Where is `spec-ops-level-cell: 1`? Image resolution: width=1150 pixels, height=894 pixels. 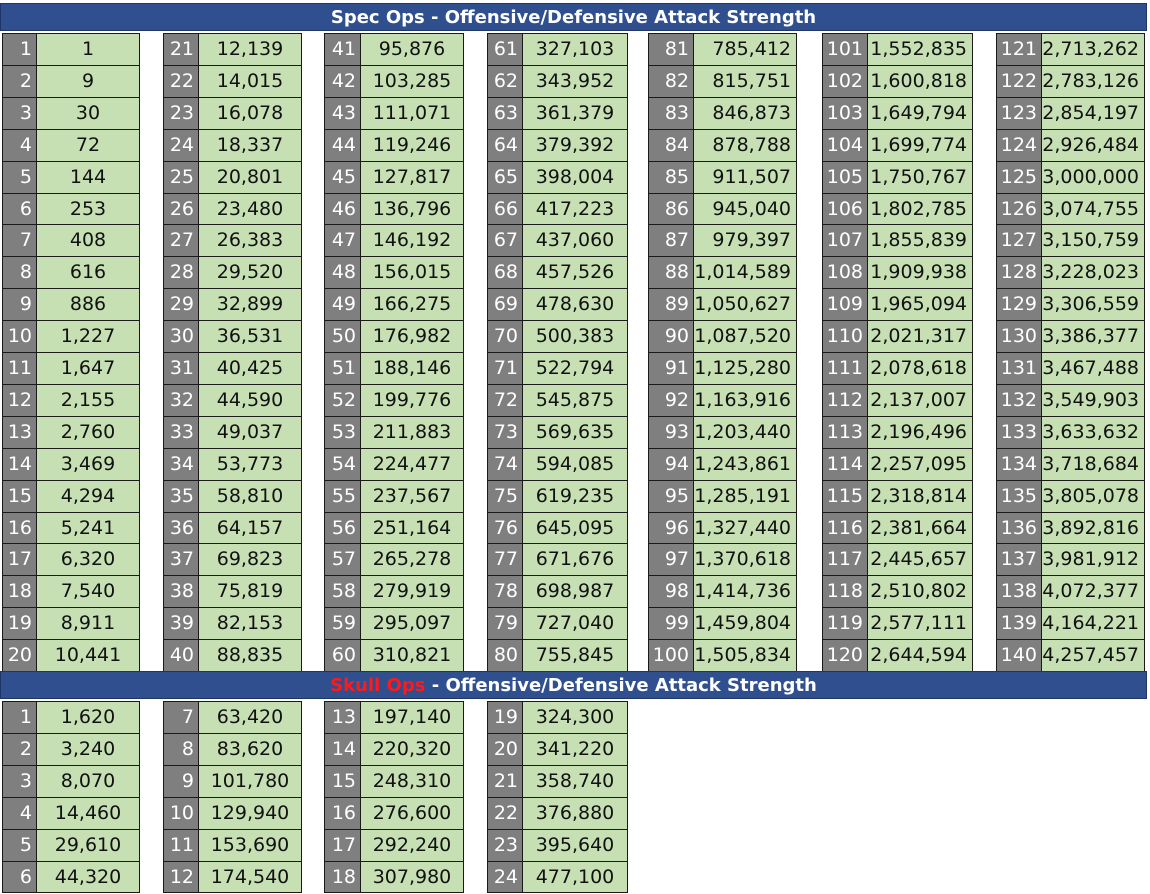
spec-ops-level-cell: 1 is located at coordinates (19, 49).